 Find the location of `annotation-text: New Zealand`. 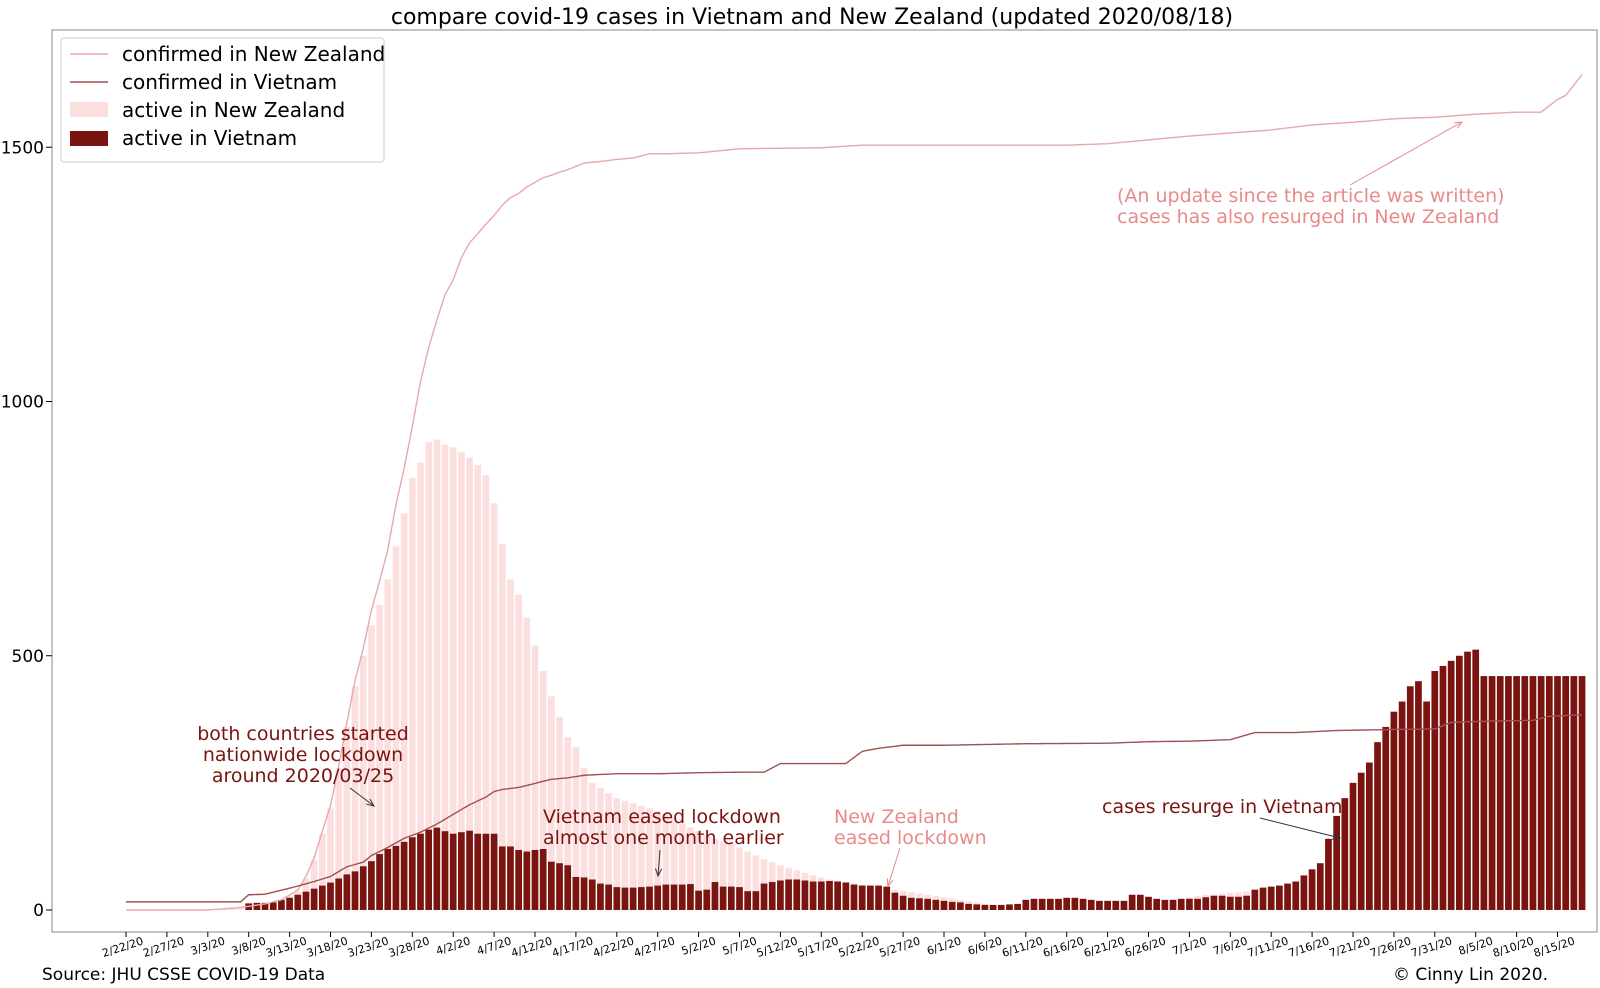

annotation-text: New Zealand is located at coordinates (896, 817).